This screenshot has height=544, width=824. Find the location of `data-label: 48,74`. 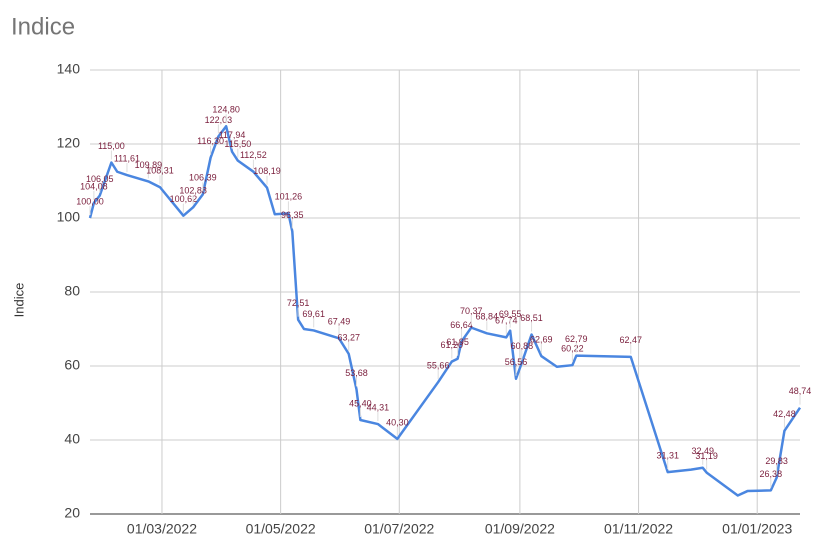

data-label: 48,74 is located at coordinates (800, 391).